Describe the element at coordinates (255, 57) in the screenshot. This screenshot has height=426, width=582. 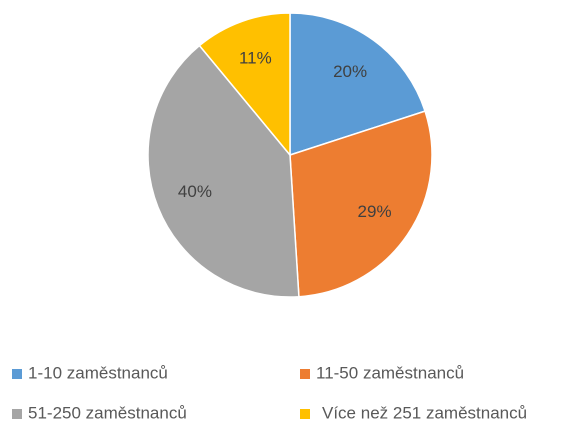
I see `data-label: 11%` at that location.